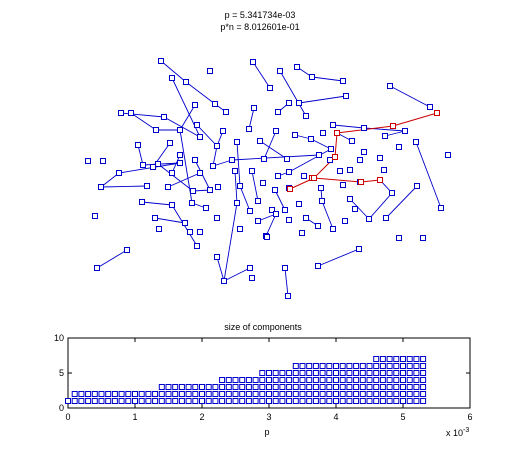 Image resolution: width=520 pixels, height=460 pixels. I want to click on graph-largest-component-nodes, so click(363, 151).